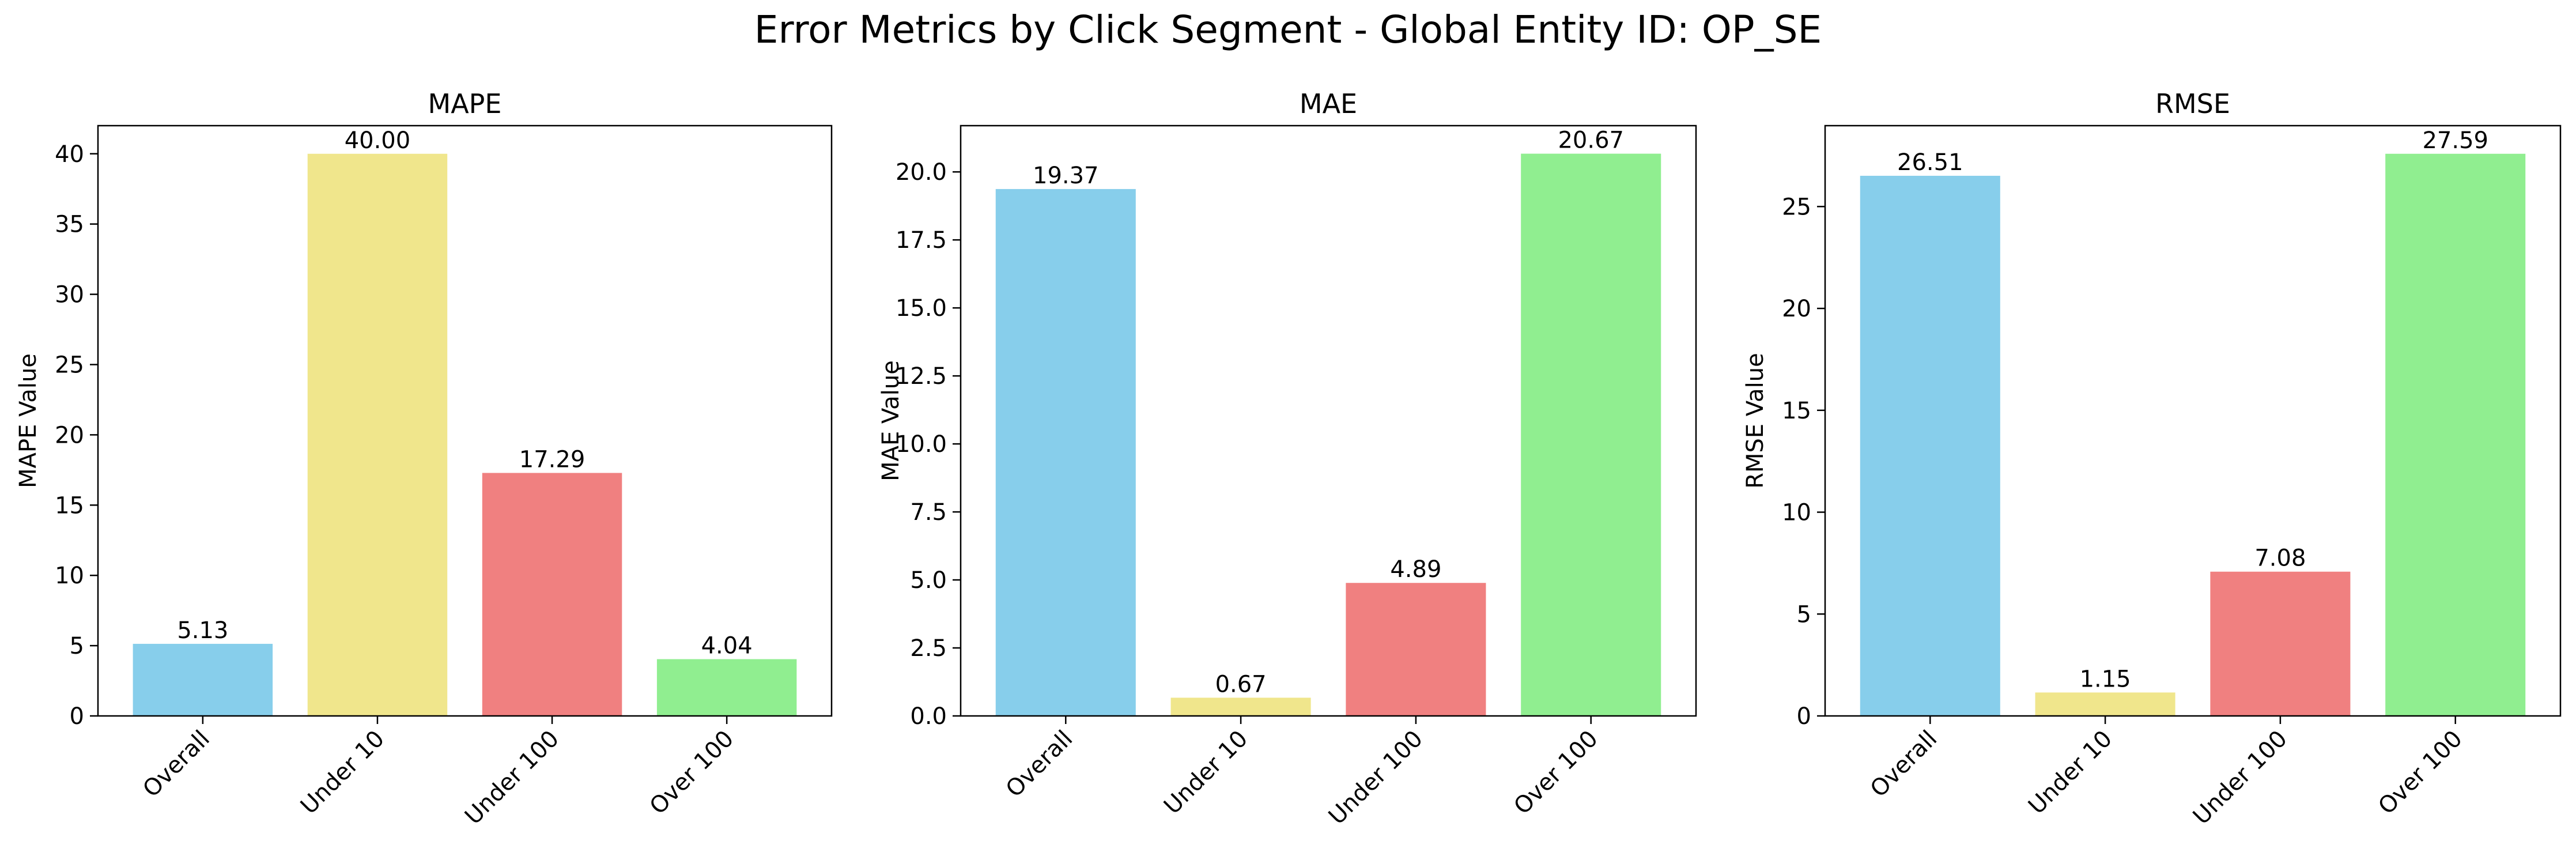  What do you see at coordinates (921, 376) in the screenshot?
I see `y-tick-label: 12.5` at bounding box center [921, 376].